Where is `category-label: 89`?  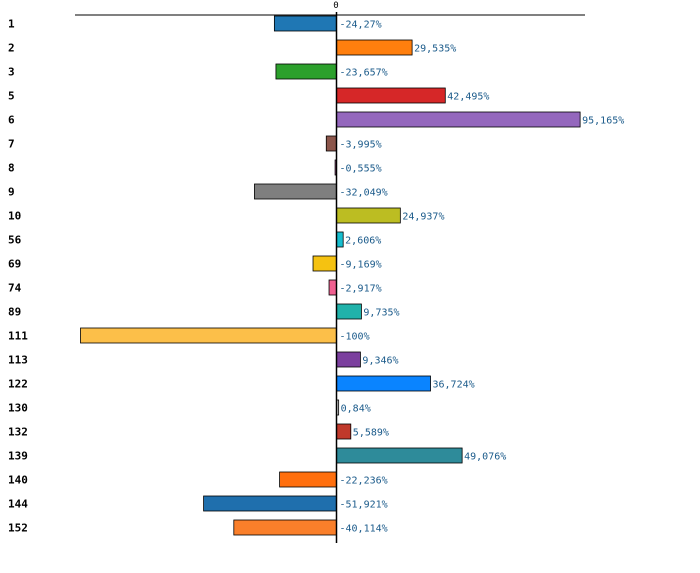
category-label: 89 is located at coordinates (14, 312).